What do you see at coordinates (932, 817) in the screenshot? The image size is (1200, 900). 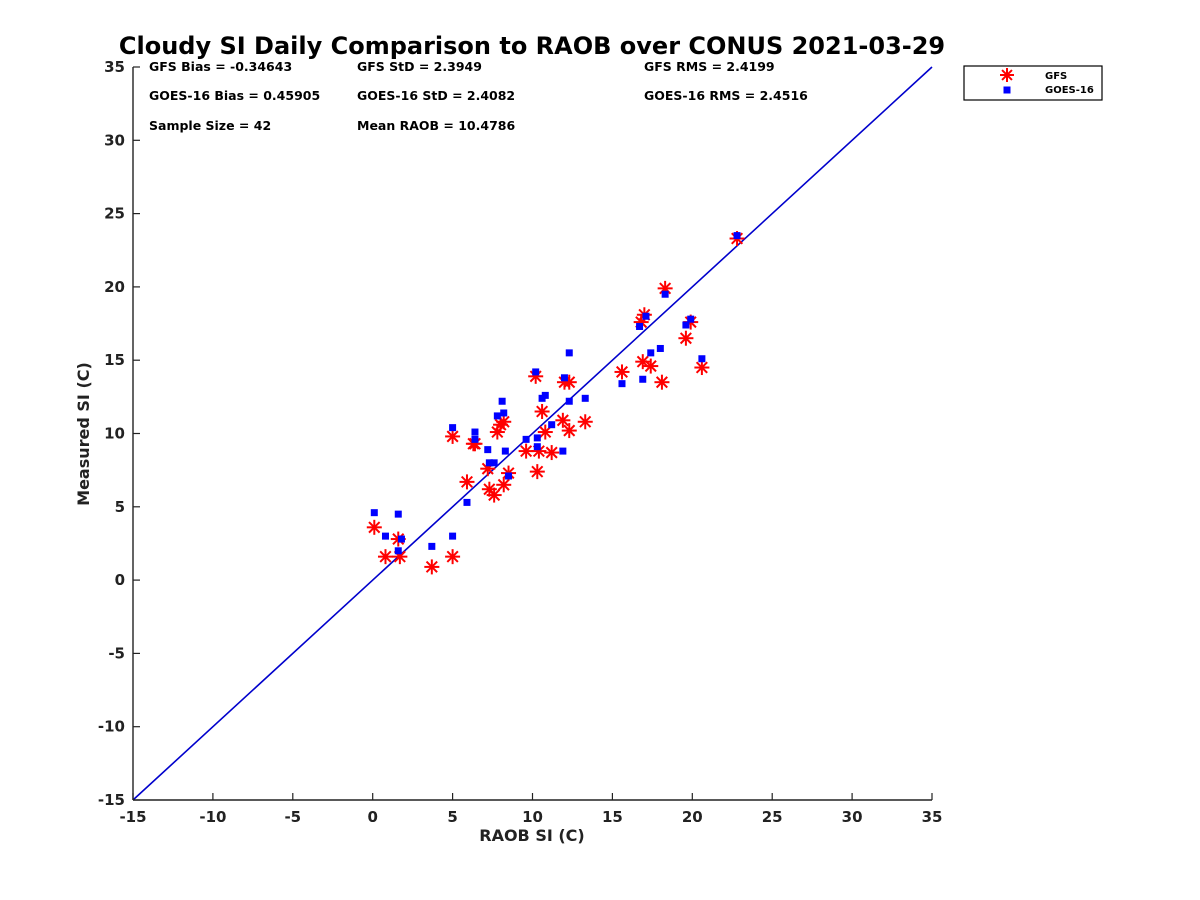 I see `x-tick-label-10: 35` at bounding box center [932, 817].